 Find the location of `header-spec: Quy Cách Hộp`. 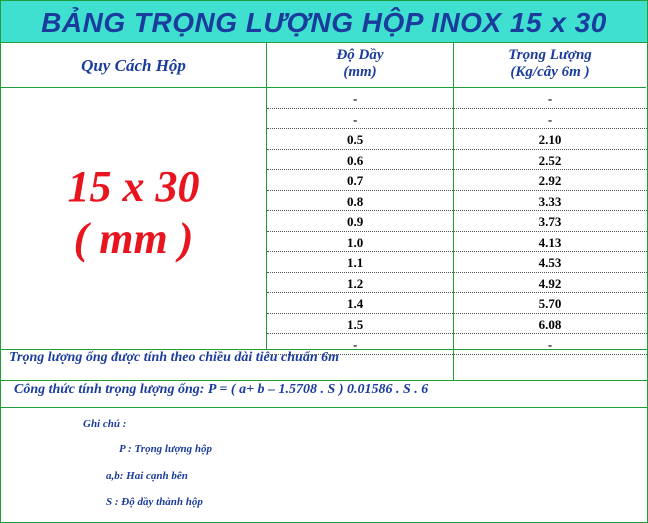

header-spec: Quy Cách Hộp is located at coordinates (133, 65).